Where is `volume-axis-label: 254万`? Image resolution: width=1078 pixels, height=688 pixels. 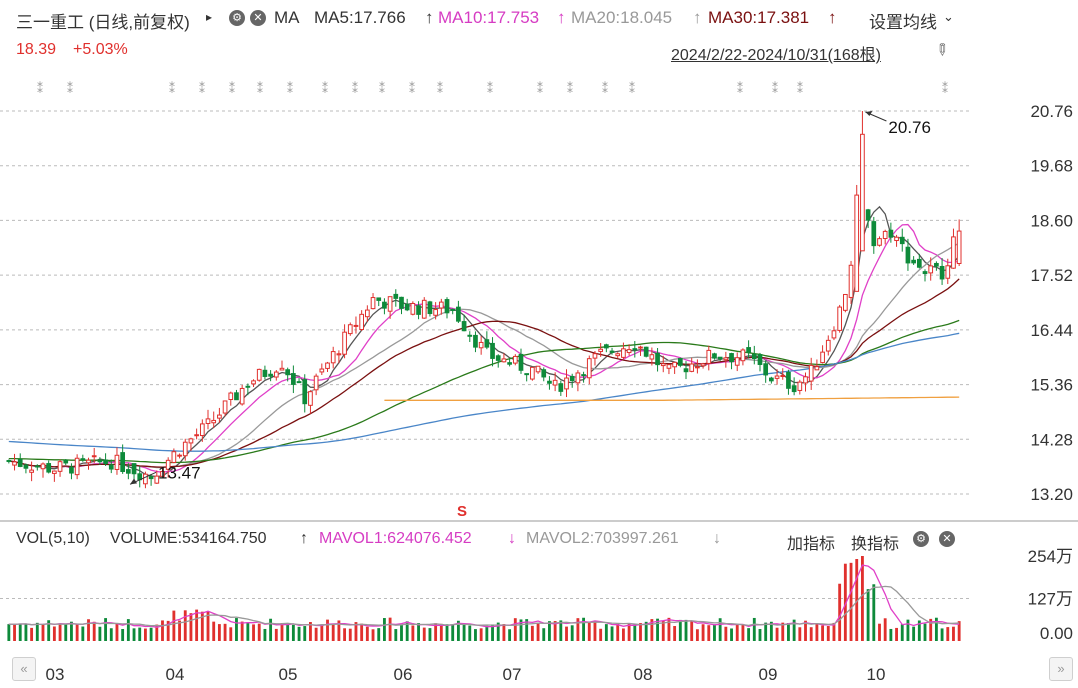
volume-axis-label: 254万 is located at coordinates (1050, 556).